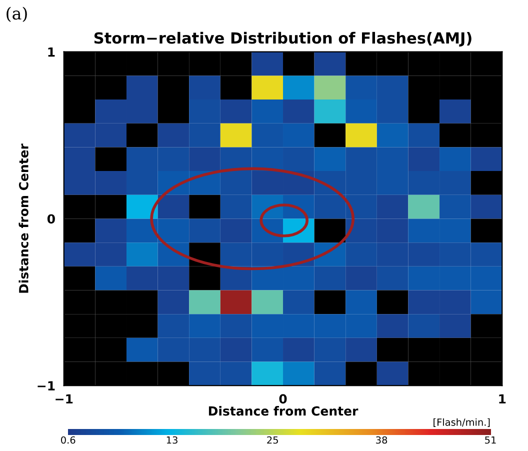 Image resolution: width=528 pixels, height=451 pixels. What do you see at coordinates (16, 14) in the screenshot?
I see `text: (a)` at bounding box center [16, 14].